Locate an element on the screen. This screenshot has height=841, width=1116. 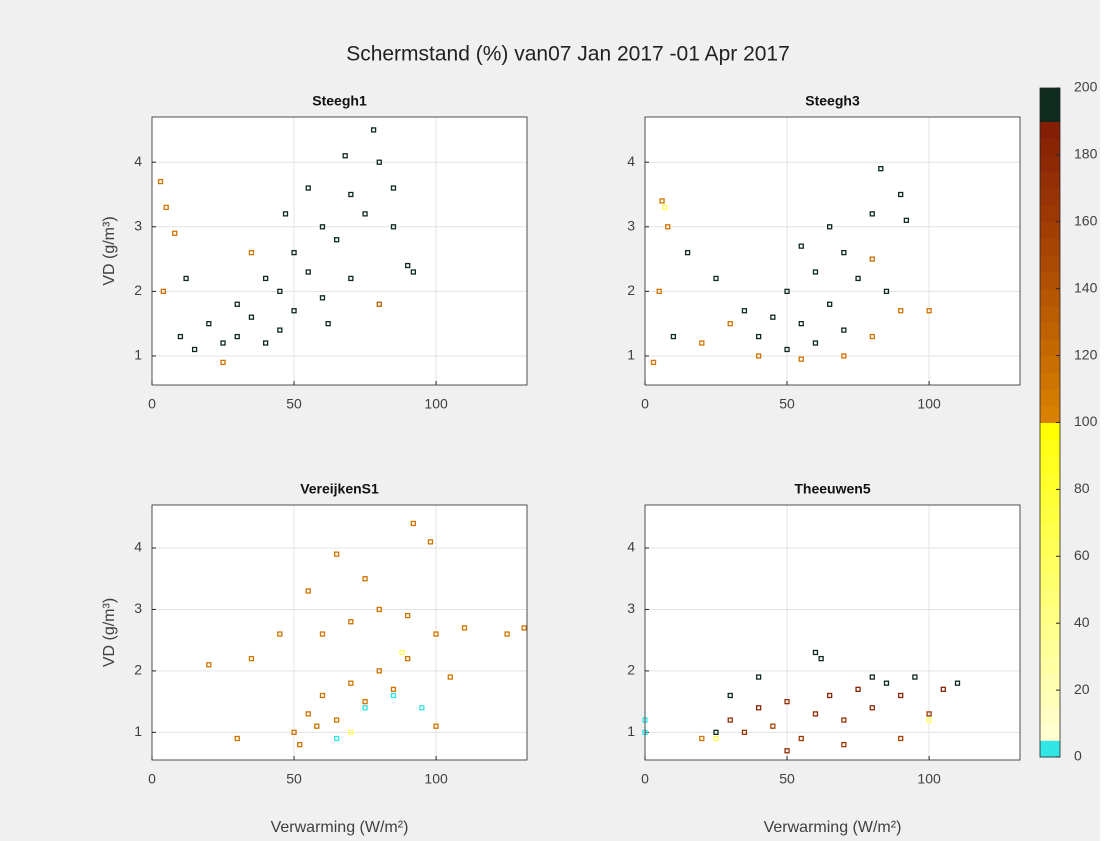
colorbar-tick-label: 0 is located at coordinates (1078, 756).